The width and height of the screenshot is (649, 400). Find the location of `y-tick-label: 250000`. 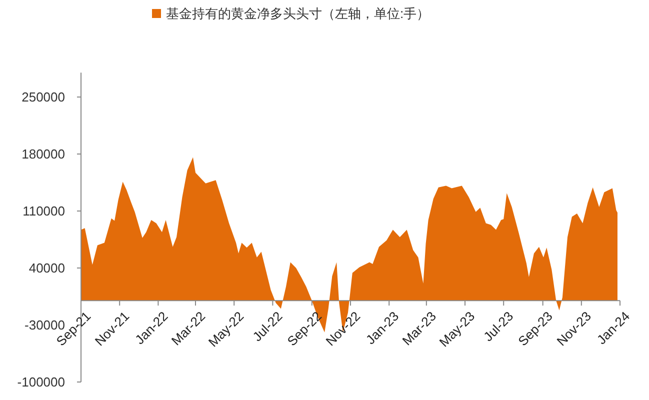

y-tick-label: 250000 is located at coordinates (43, 97).